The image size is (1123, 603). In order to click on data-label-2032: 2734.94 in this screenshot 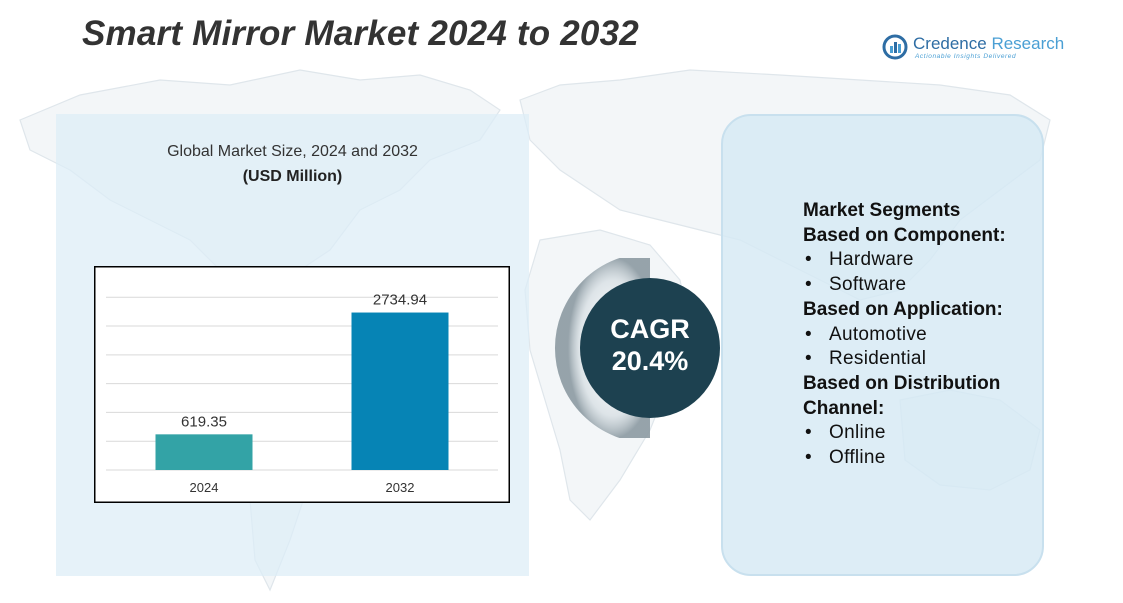, I will do `click(400, 300)`.